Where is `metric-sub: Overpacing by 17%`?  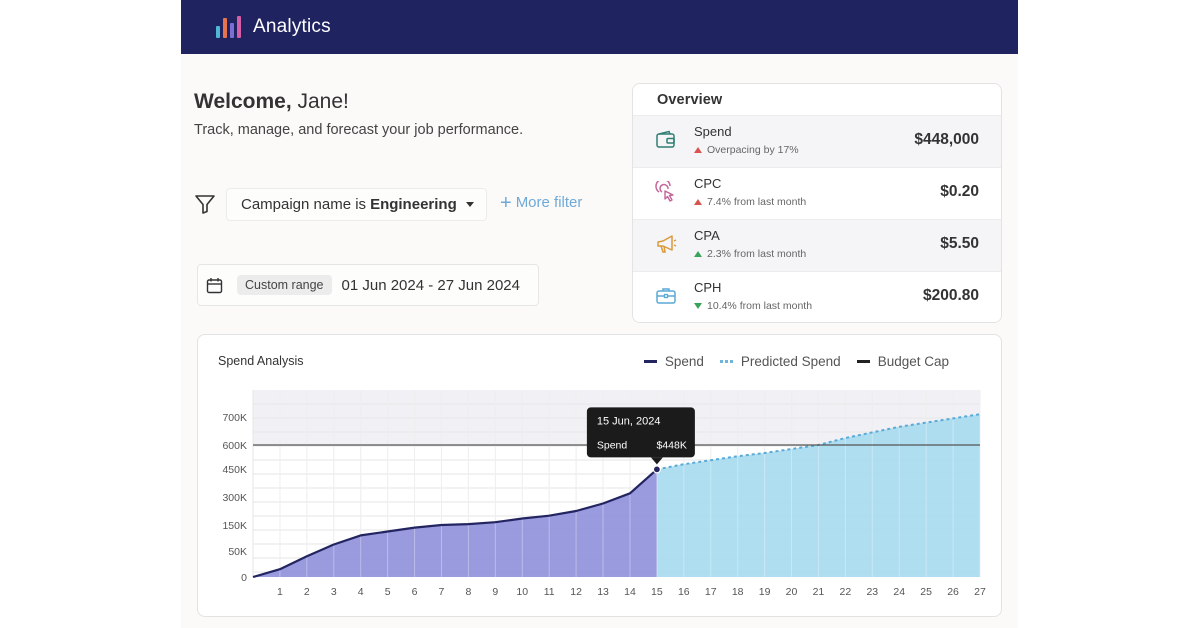 metric-sub: Overpacing by 17% is located at coordinates (753, 150).